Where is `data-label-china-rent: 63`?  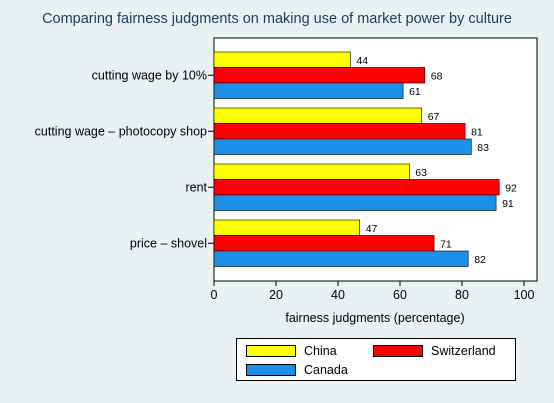
data-label-china-rent: 63 is located at coordinates (421, 173).